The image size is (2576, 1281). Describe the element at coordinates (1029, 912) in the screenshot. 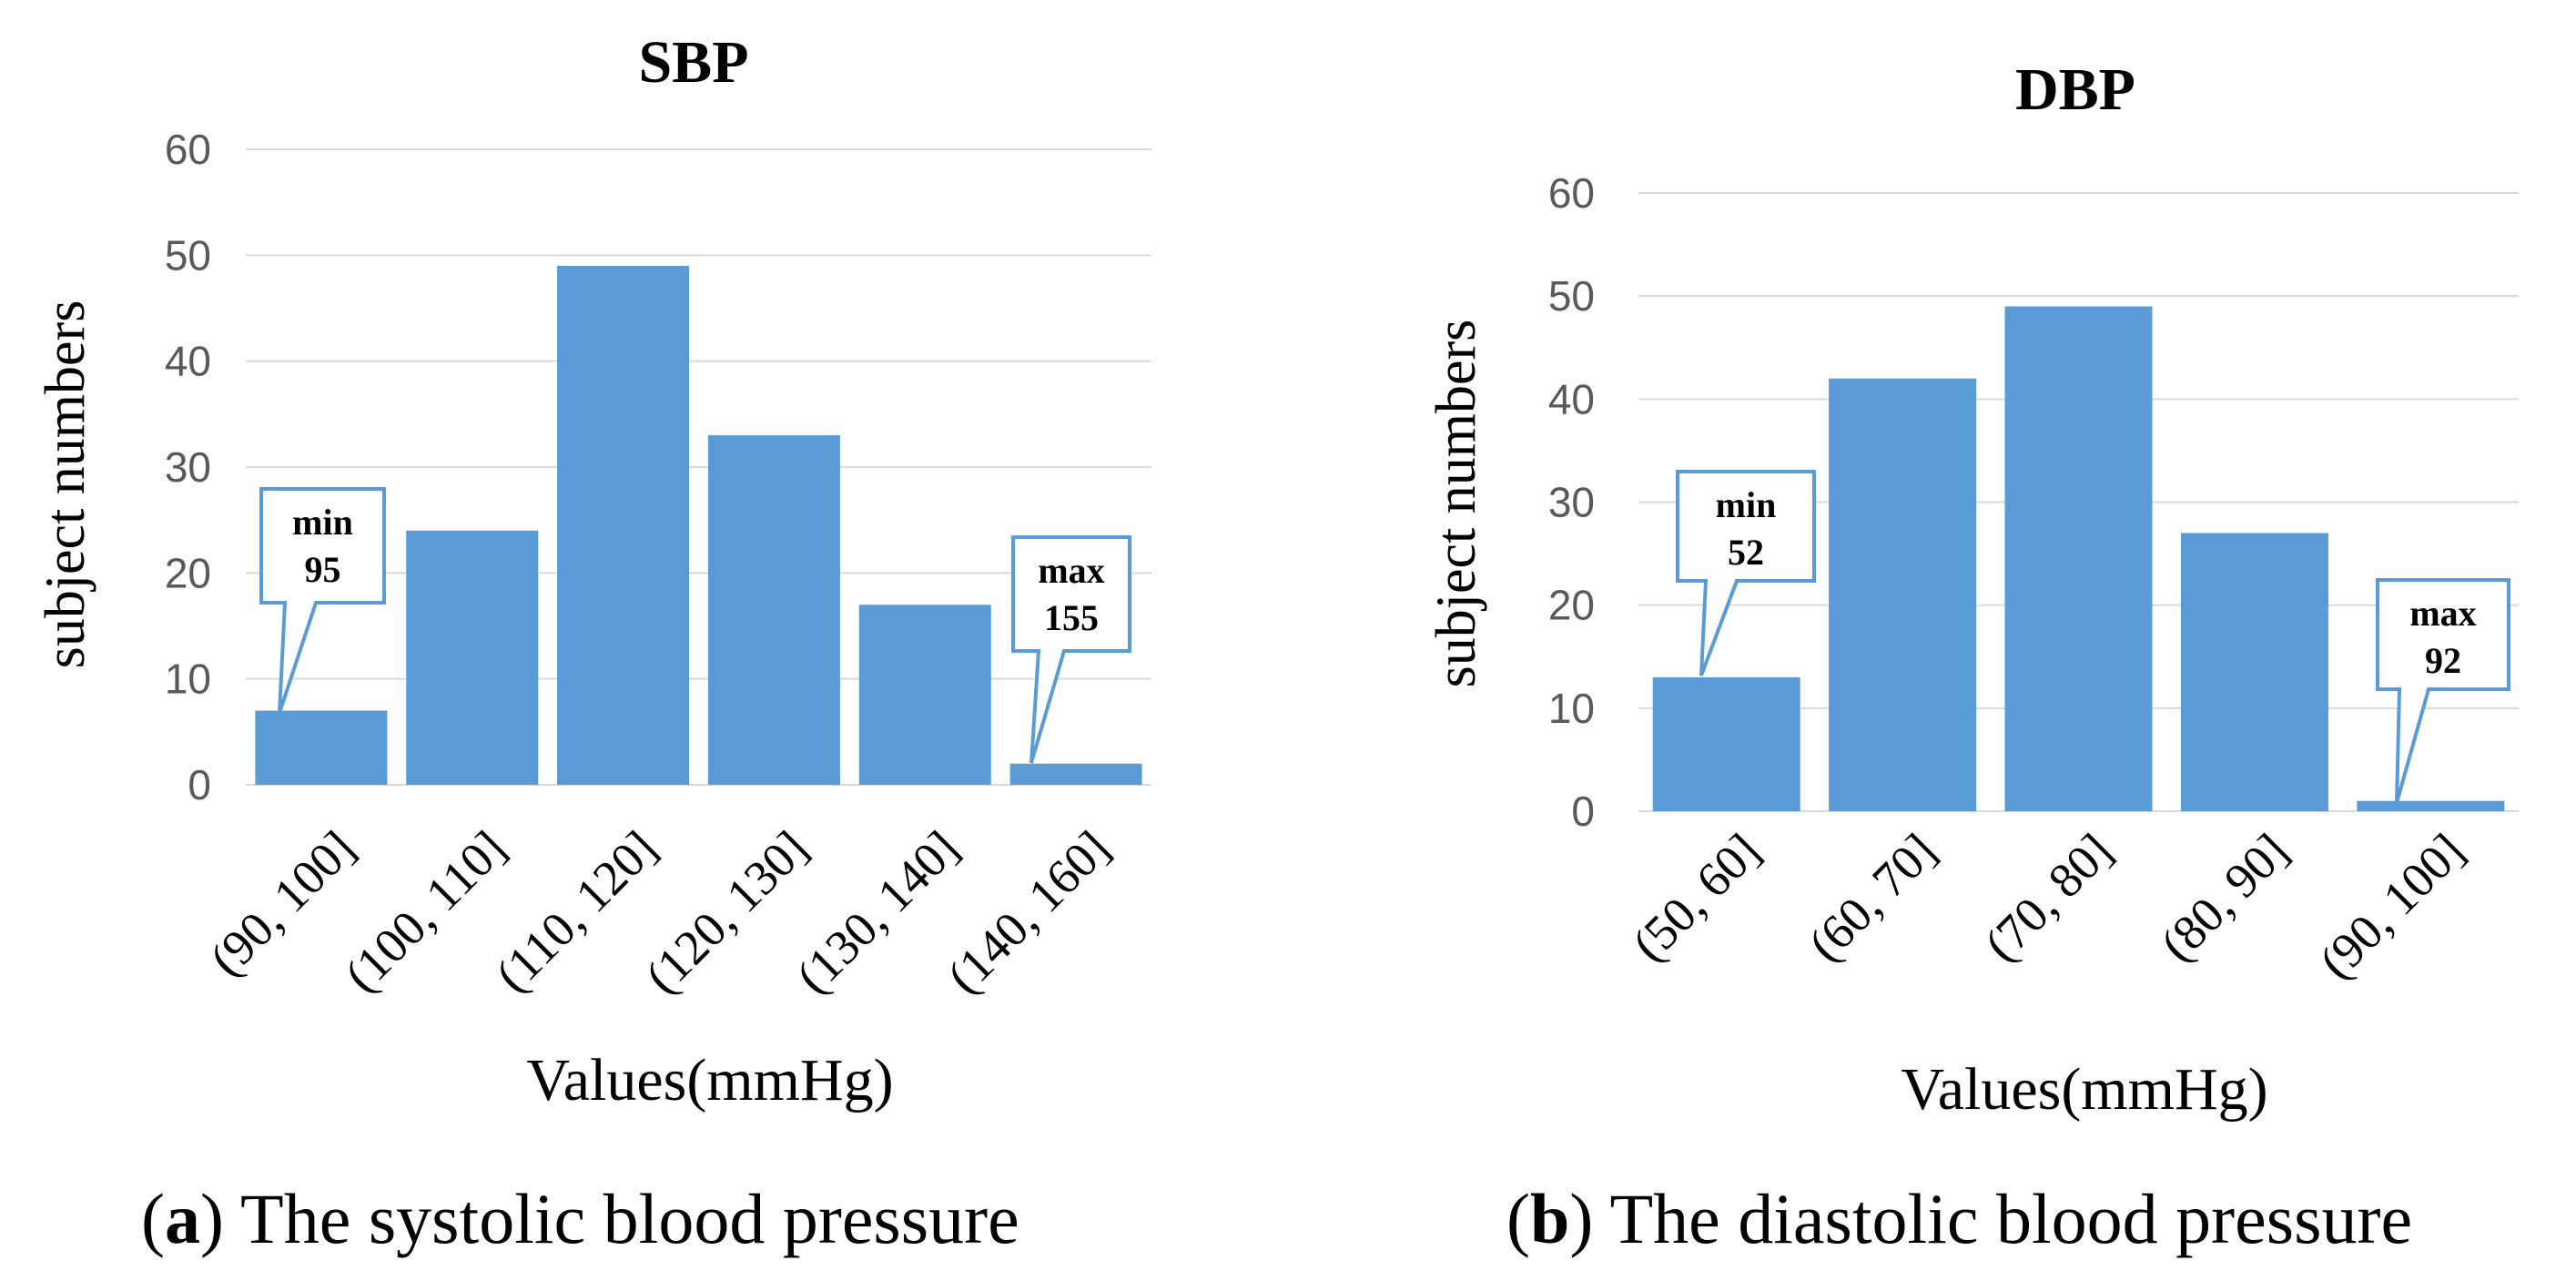

I see `x-tick-label: (140, 160]` at that location.